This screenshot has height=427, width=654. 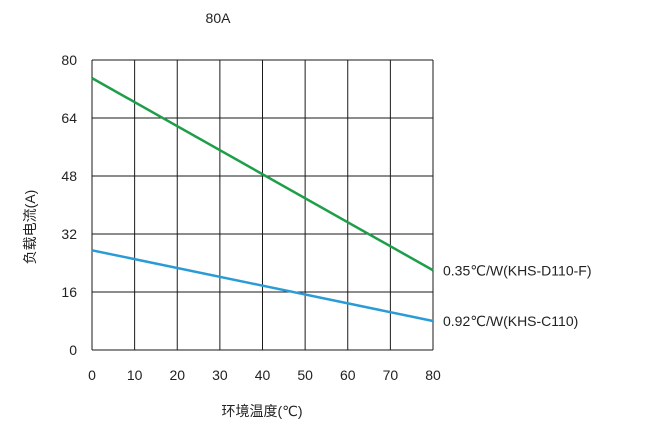 I want to click on x-tick-label: 80, so click(x=433, y=375).